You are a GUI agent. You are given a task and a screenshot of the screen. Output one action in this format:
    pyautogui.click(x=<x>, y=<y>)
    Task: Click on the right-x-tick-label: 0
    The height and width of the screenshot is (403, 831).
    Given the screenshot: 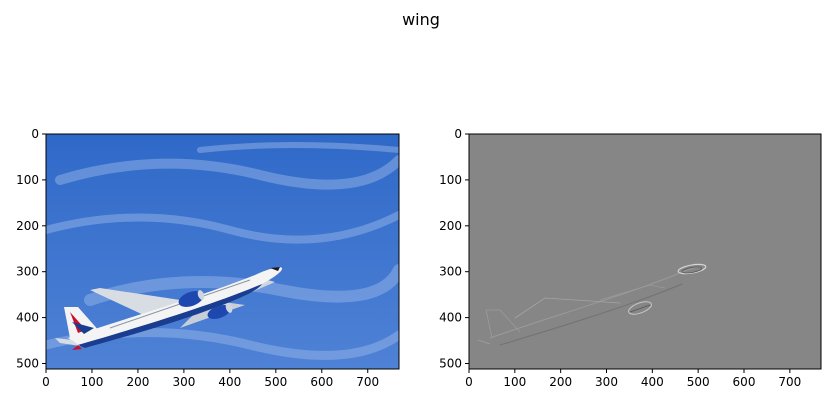 What is the action you would take?
    pyautogui.click(x=469, y=382)
    